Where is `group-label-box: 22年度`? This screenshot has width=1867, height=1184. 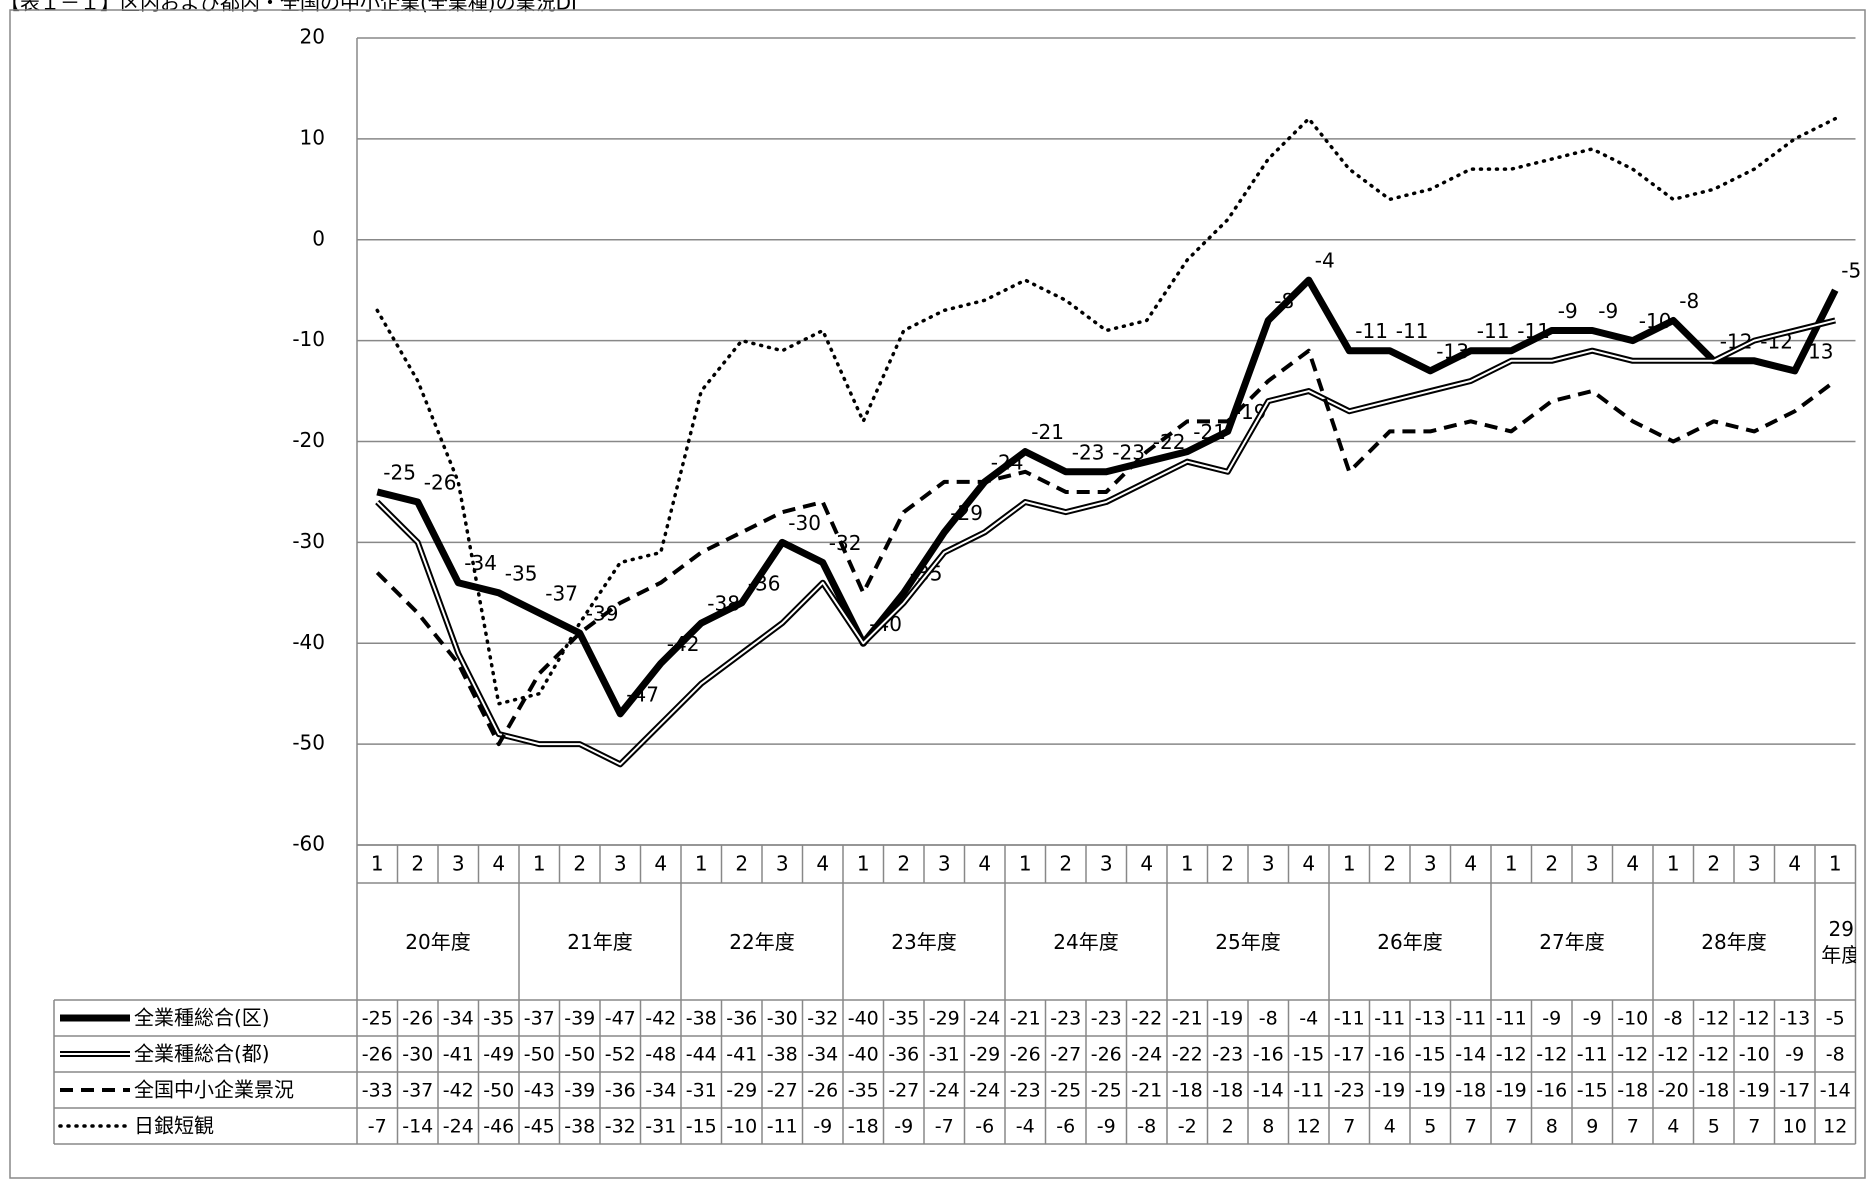 group-label-box: 22年度 is located at coordinates (762, 941).